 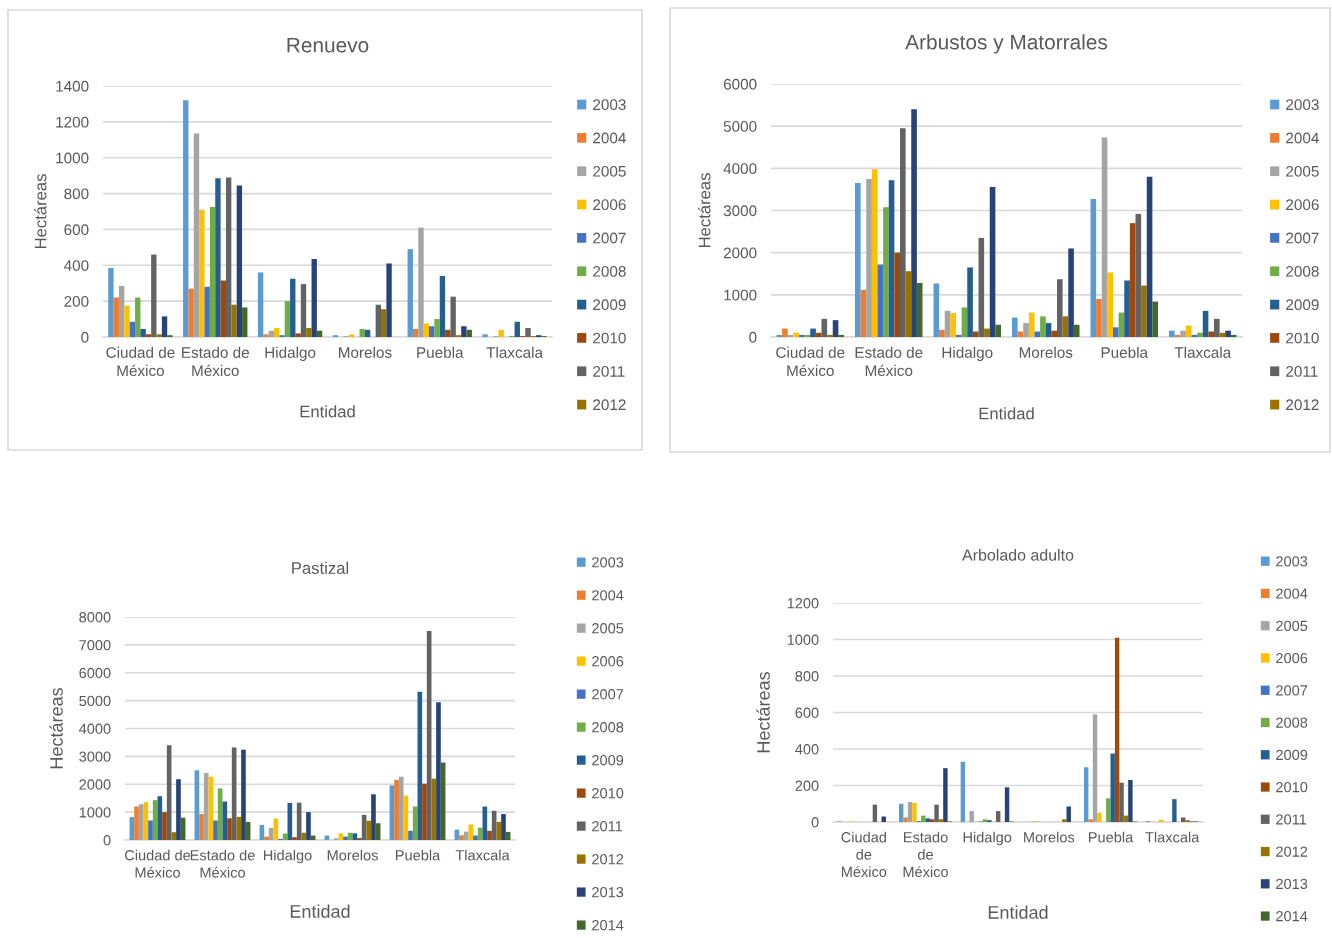 I want to click on y-tick-label: 7000, so click(x=95, y=645).